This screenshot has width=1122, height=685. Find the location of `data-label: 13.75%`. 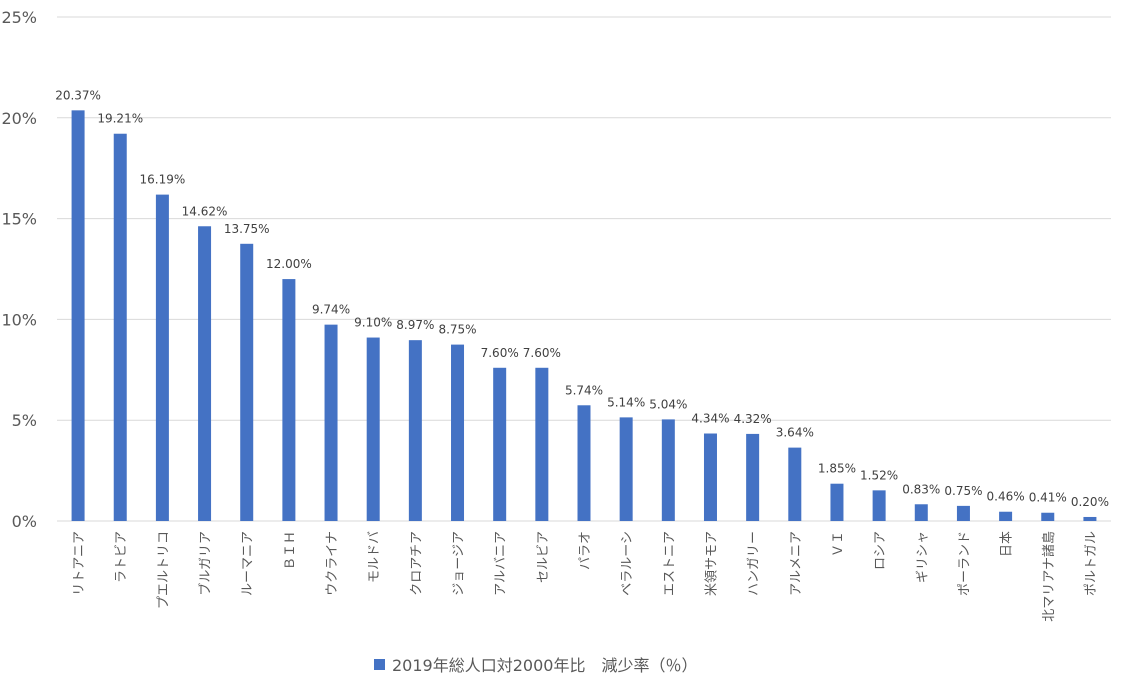

data-label: 13.75% is located at coordinates (247, 229).